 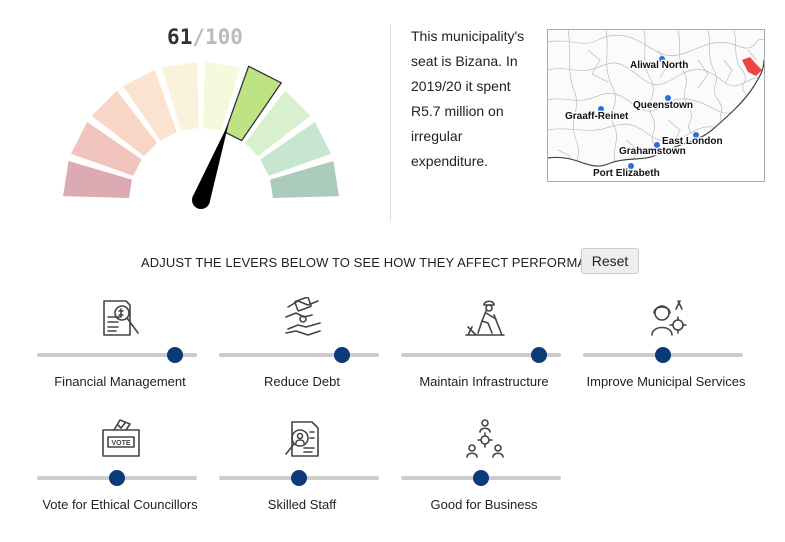 I want to click on lever-label: Vote for Ethical Councillors, so click(x=120, y=504).